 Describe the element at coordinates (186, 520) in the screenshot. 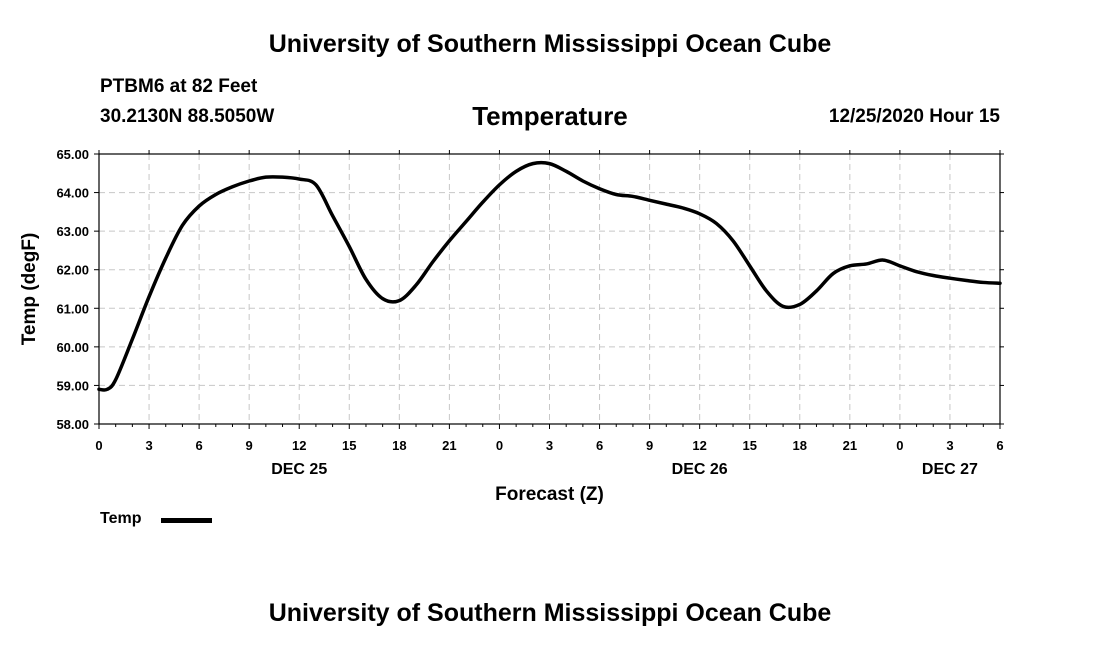

I see `legend-line-swatch` at that location.